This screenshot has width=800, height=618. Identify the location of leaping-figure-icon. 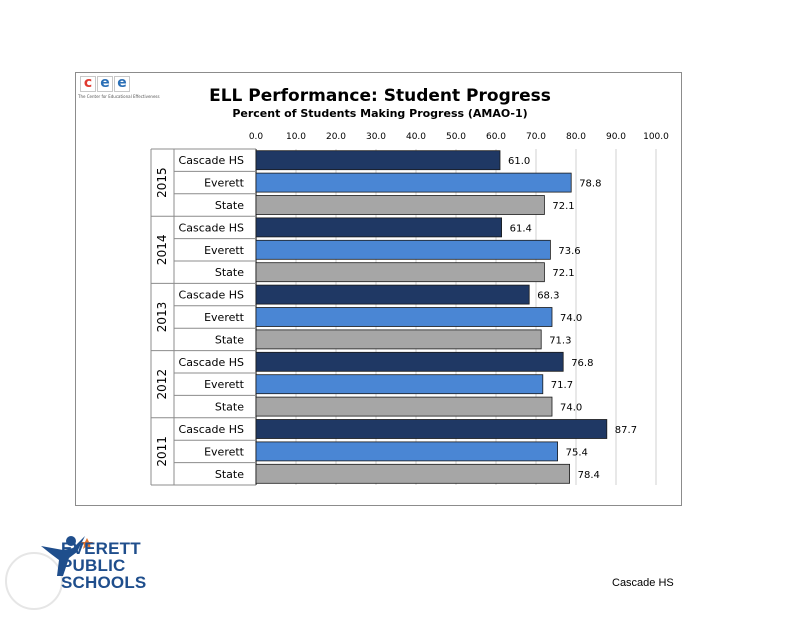
(67, 556).